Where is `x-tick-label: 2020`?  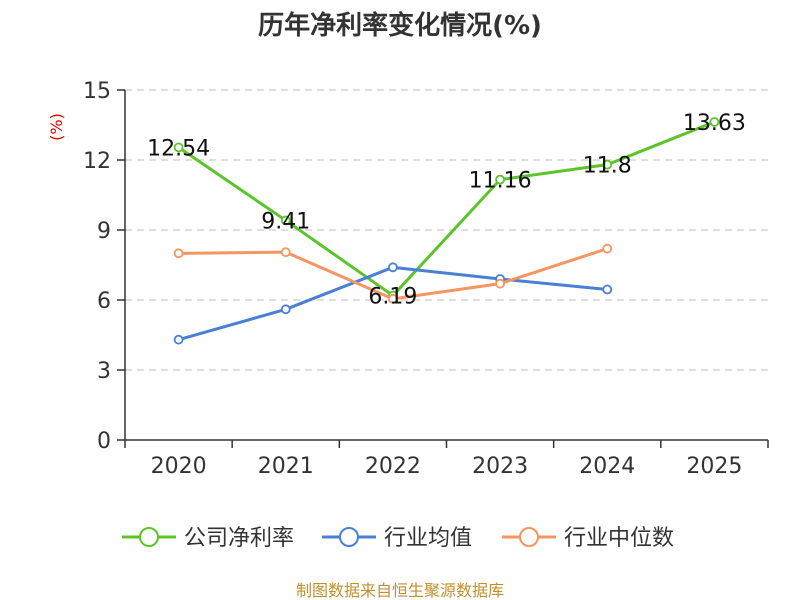 x-tick-label: 2020 is located at coordinates (179, 466).